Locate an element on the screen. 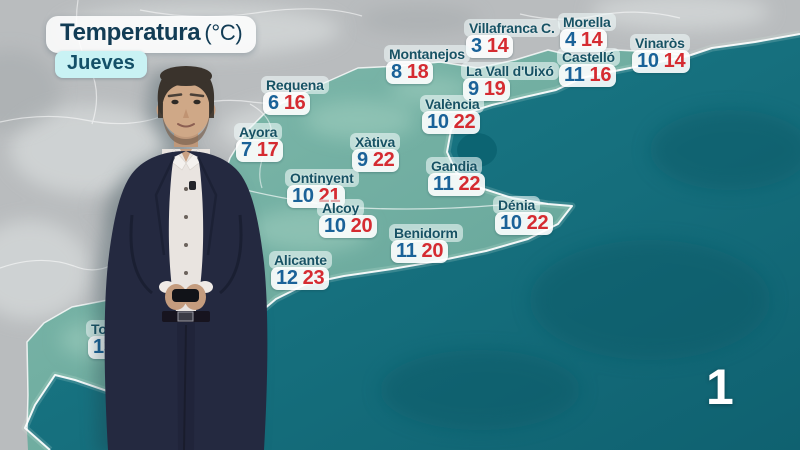 The image size is (800, 450). city-temps: 12 23 is located at coordinates (300, 278).